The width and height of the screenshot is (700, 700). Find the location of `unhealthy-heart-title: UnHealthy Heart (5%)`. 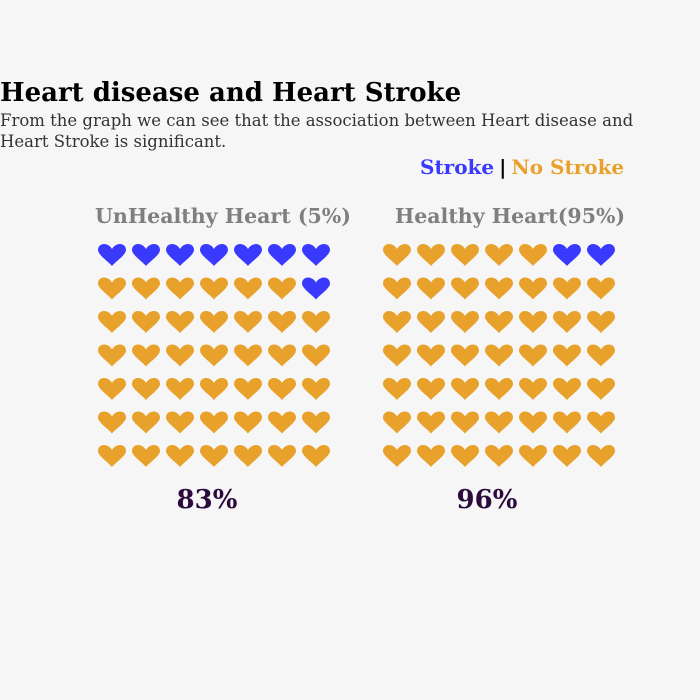

unhealthy-heart-title: UnHealthy Heart (5%) is located at coordinates (223, 216).